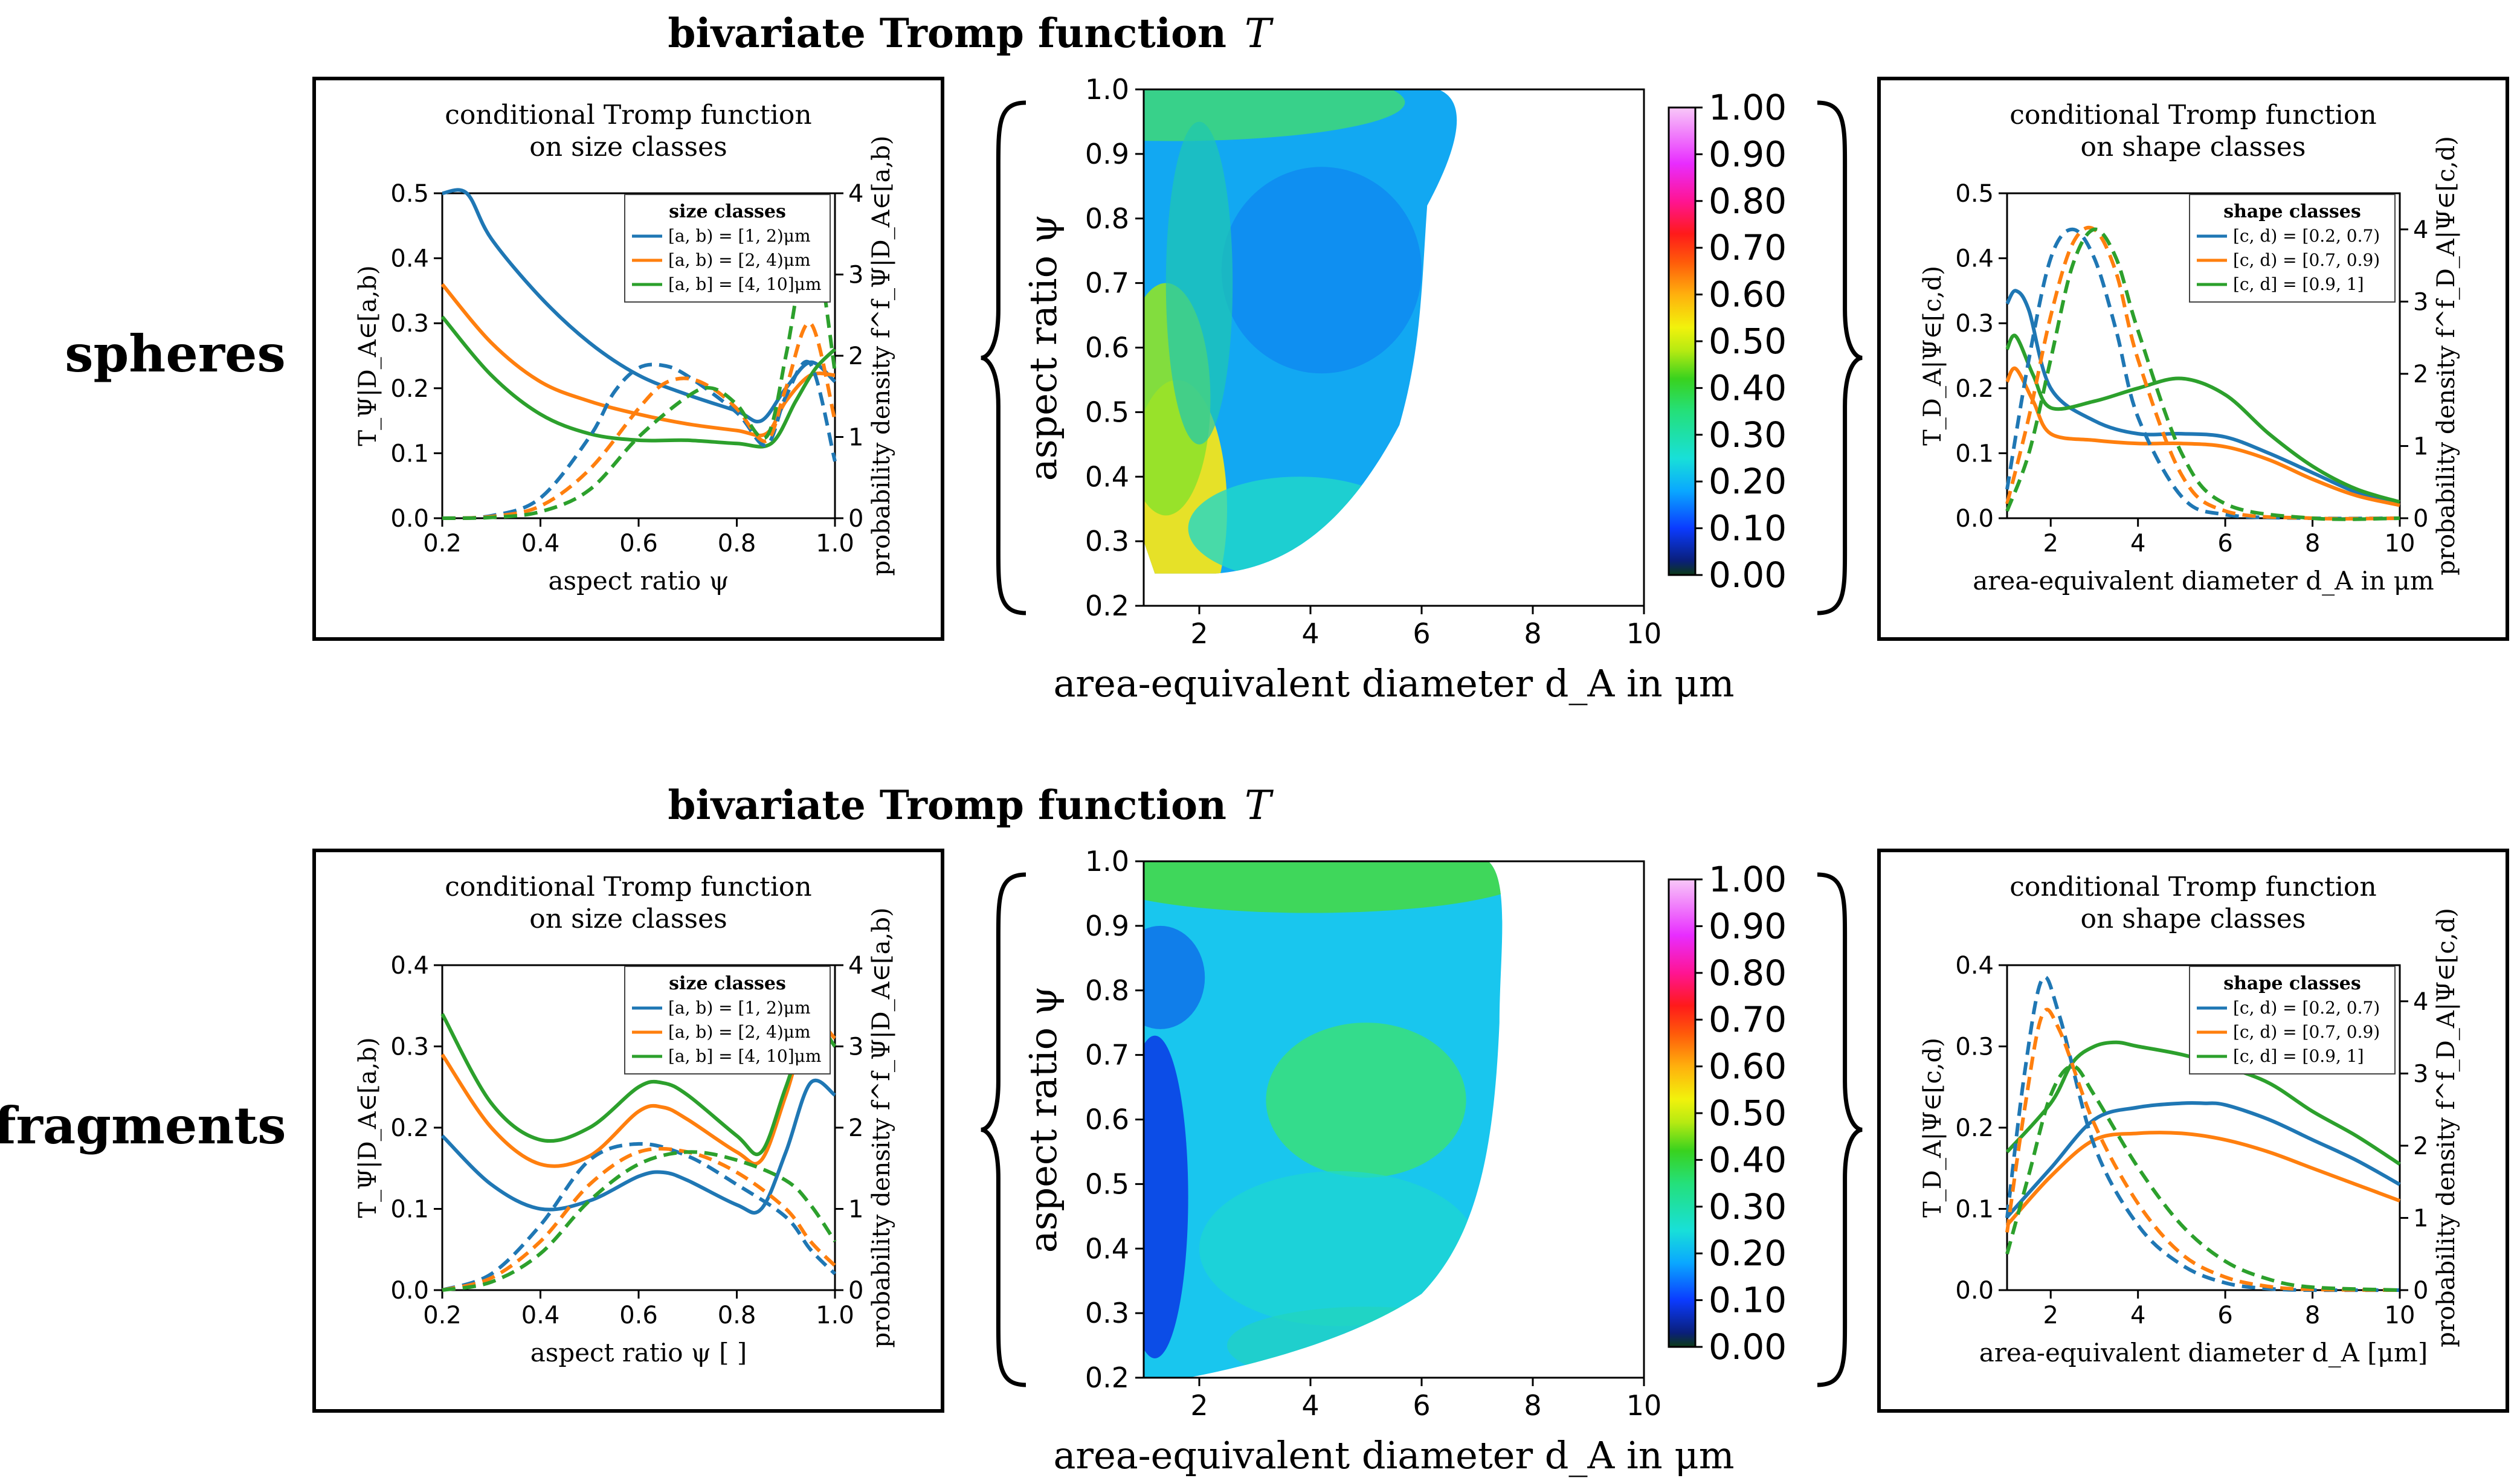  What do you see at coordinates (1107, 926) in the screenshot?
I see `y-tick-label: 0.9` at bounding box center [1107, 926].